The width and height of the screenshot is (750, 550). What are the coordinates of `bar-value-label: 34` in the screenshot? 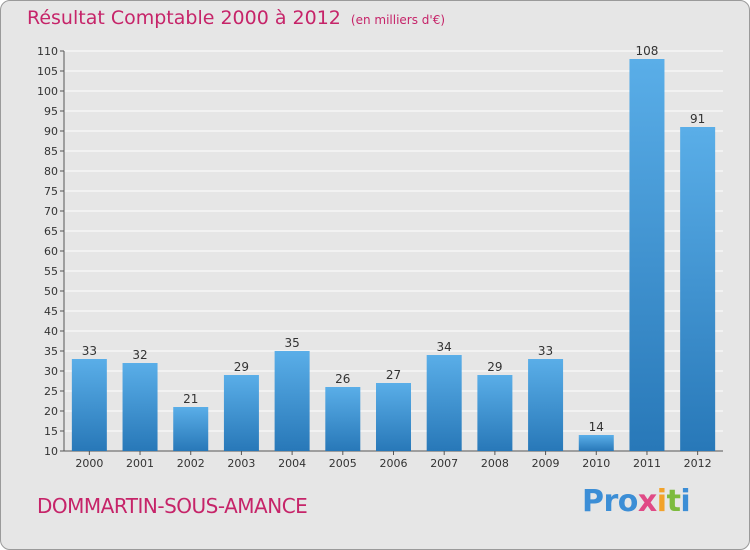 It's located at (444, 347).